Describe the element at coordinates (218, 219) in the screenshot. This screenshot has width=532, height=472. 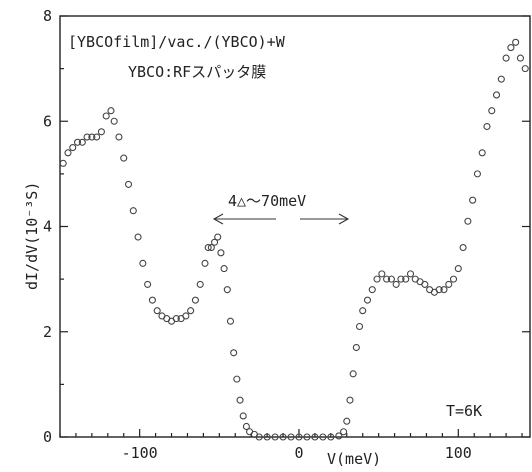
I see `left-arrow-head` at that location.